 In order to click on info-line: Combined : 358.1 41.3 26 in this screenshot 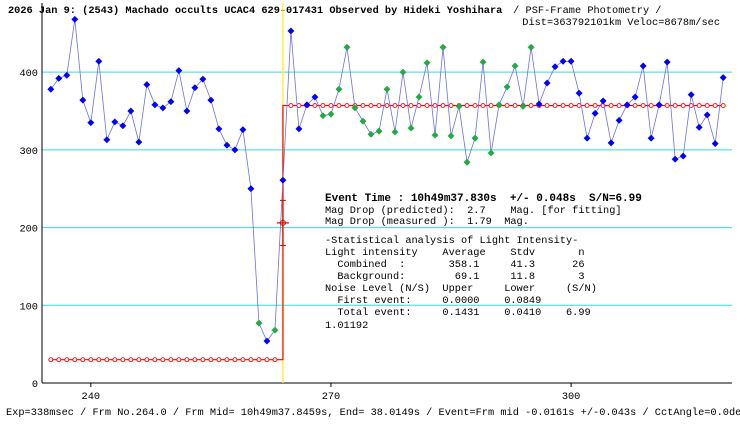, I will do `click(455, 265)`.